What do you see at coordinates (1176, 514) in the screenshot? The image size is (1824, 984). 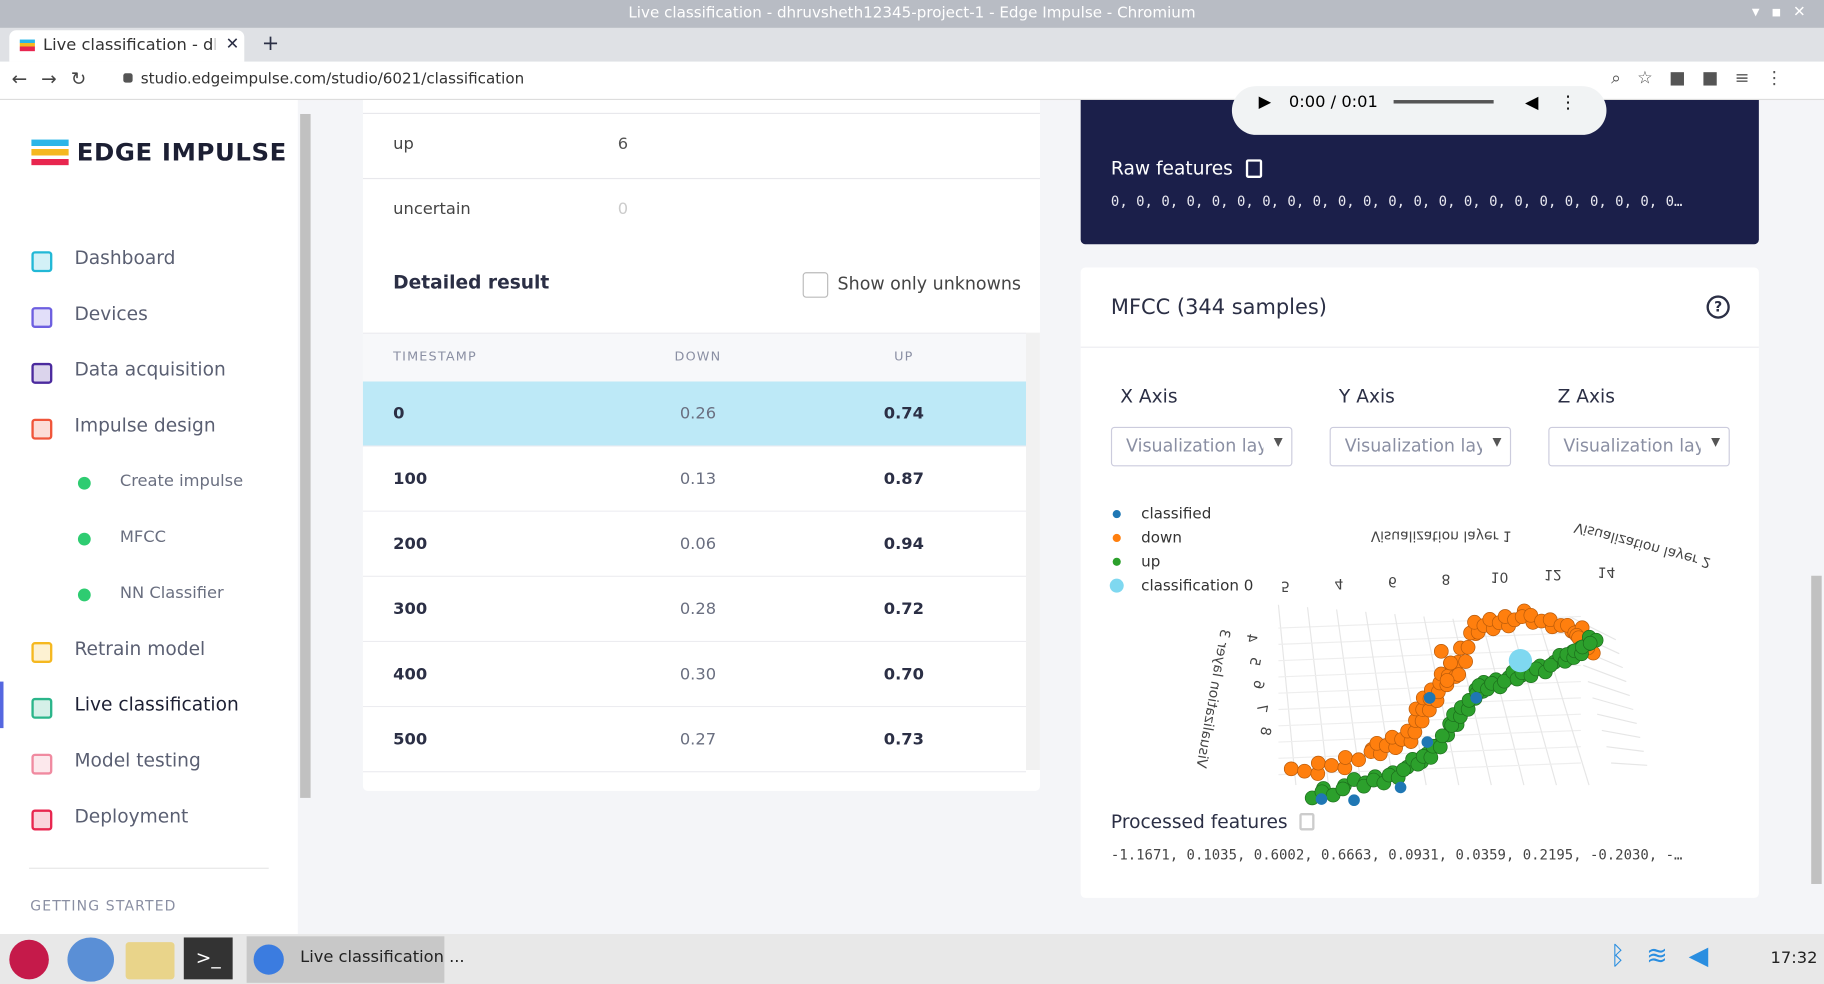 I see `legend-label: classified` at bounding box center [1176, 514].